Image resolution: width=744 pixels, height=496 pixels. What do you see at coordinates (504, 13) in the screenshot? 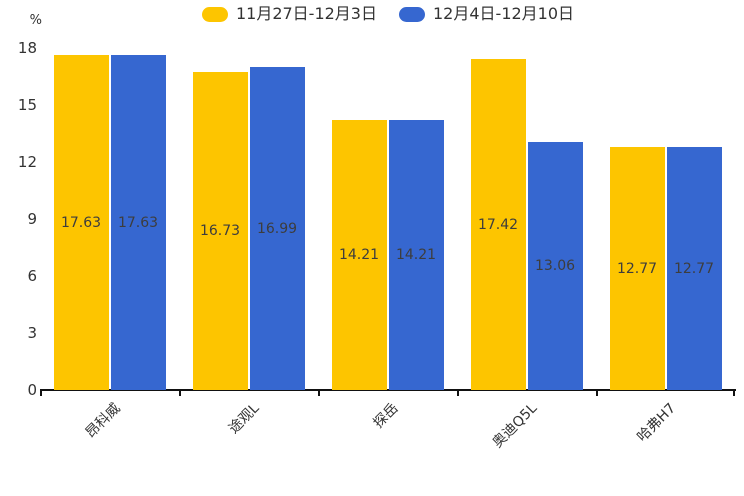
I see `legend-label-week2: 12月4日-12月10日` at bounding box center [504, 13].